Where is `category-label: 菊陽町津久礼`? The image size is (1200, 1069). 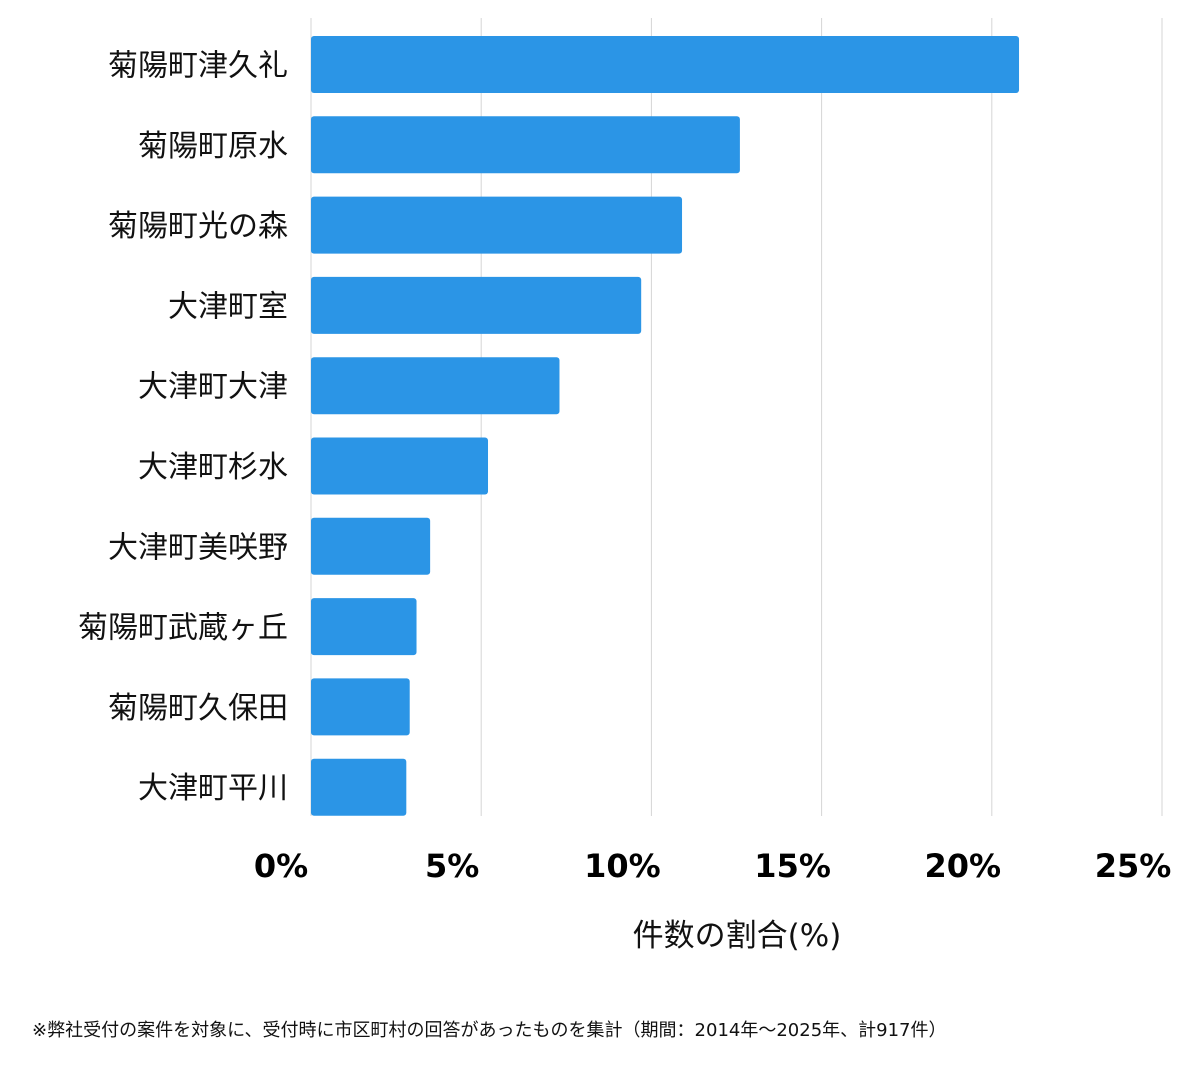
category-label: 菊陽町津久礼 is located at coordinates (198, 66).